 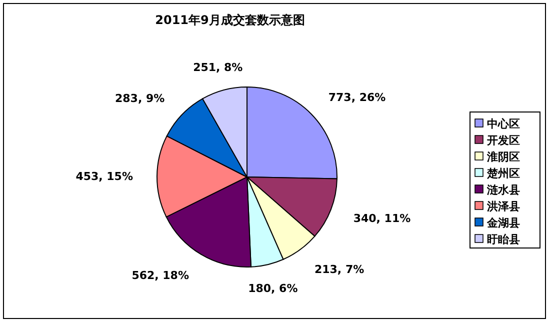 What do you see at coordinates (105, 177) in the screenshot?
I see `data-label: 453, 15%` at bounding box center [105, 177].